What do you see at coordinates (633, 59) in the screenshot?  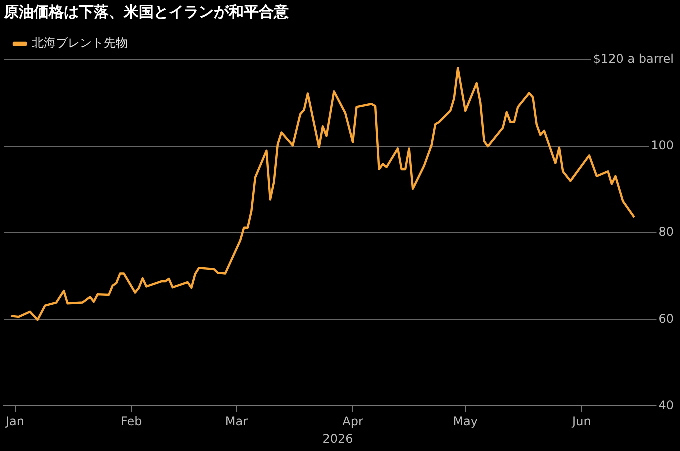 I see `y-tick-label: $120 a barrel` at bounding box center [633, 59].